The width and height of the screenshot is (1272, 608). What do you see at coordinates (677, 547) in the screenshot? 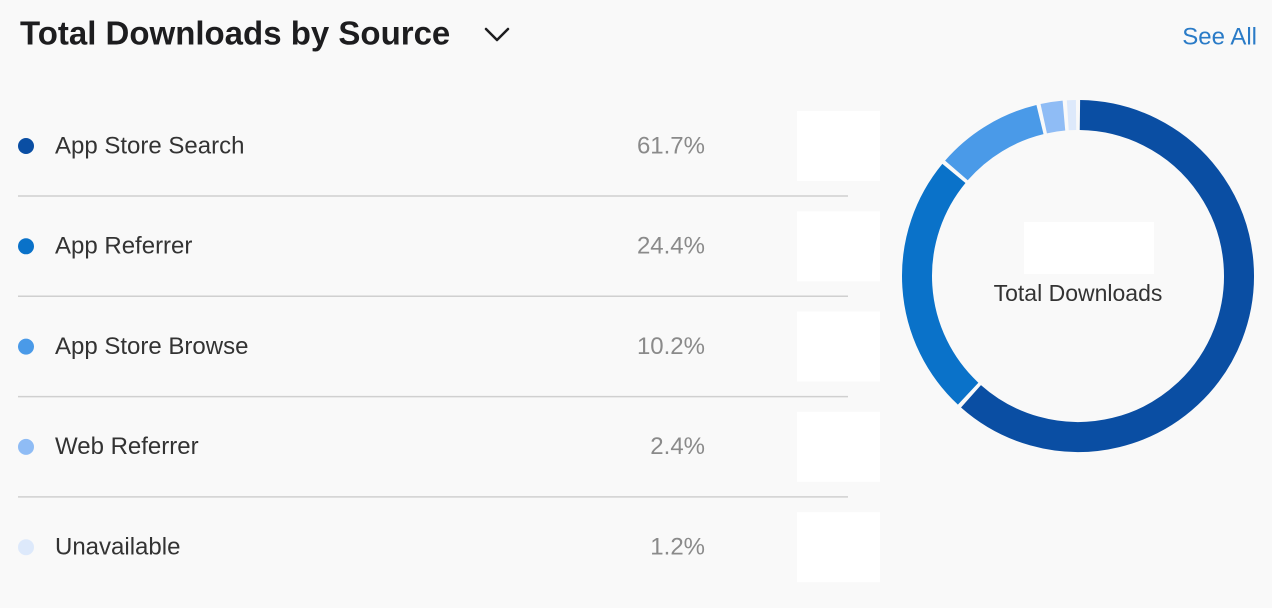
I see `value-label: 1.2%` at bounding box center [677, 547].